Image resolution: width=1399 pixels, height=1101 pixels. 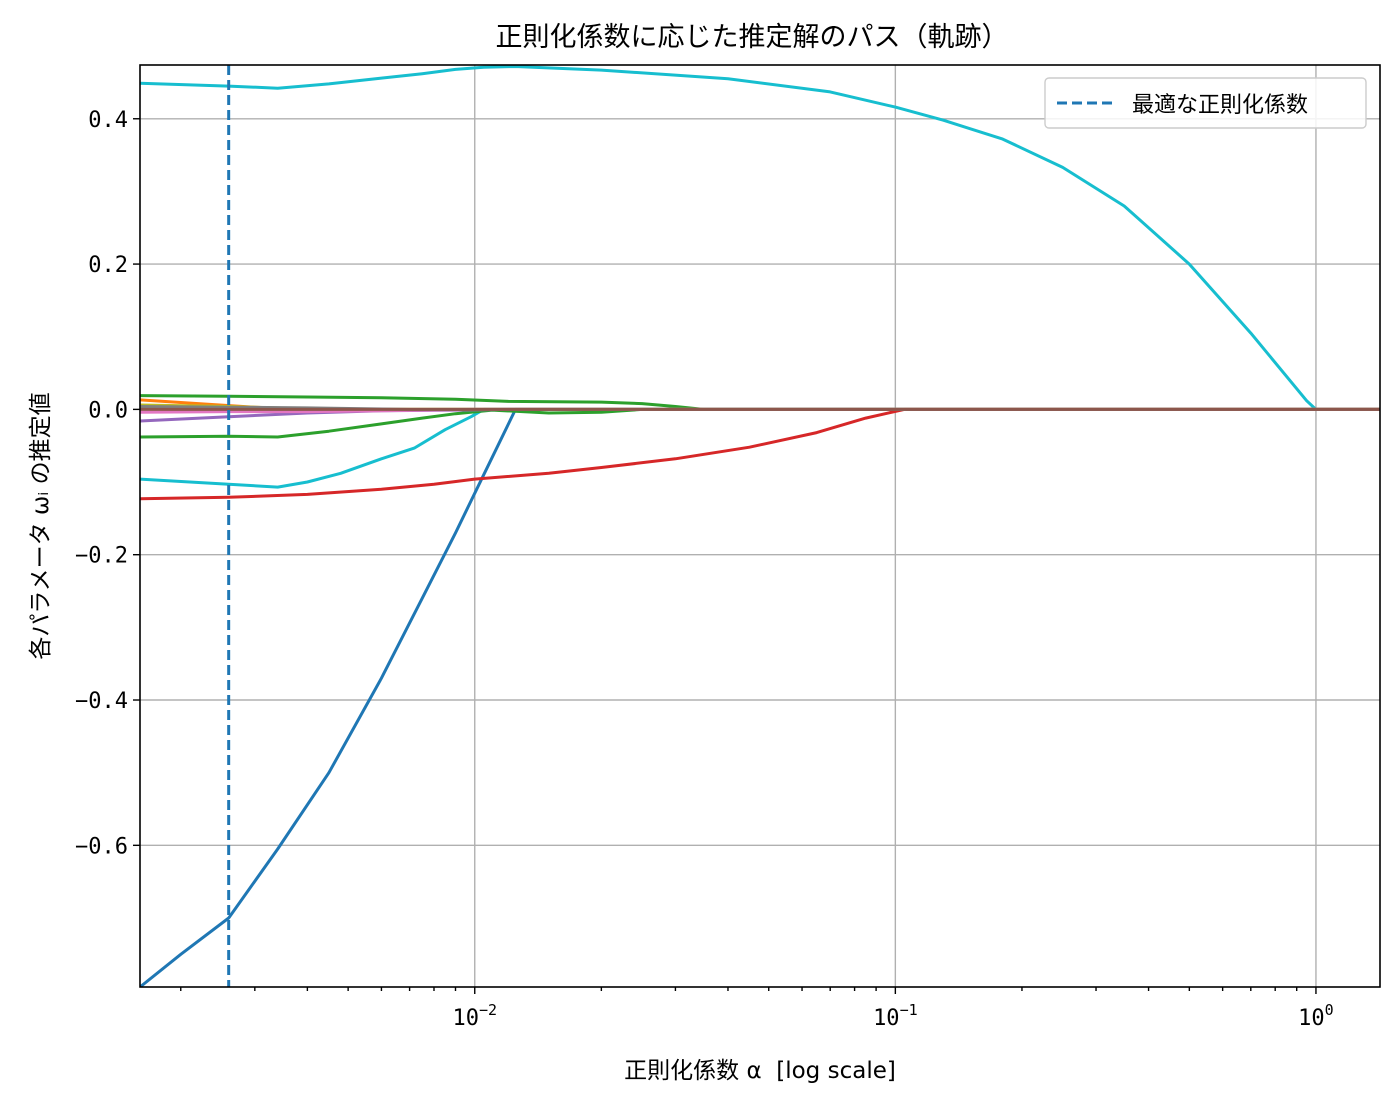 What do you see at coordinates (895, 1016) in the screenshot?
I see `x-tick-label: 10⁻¹` at bounding box center [895, 1016].